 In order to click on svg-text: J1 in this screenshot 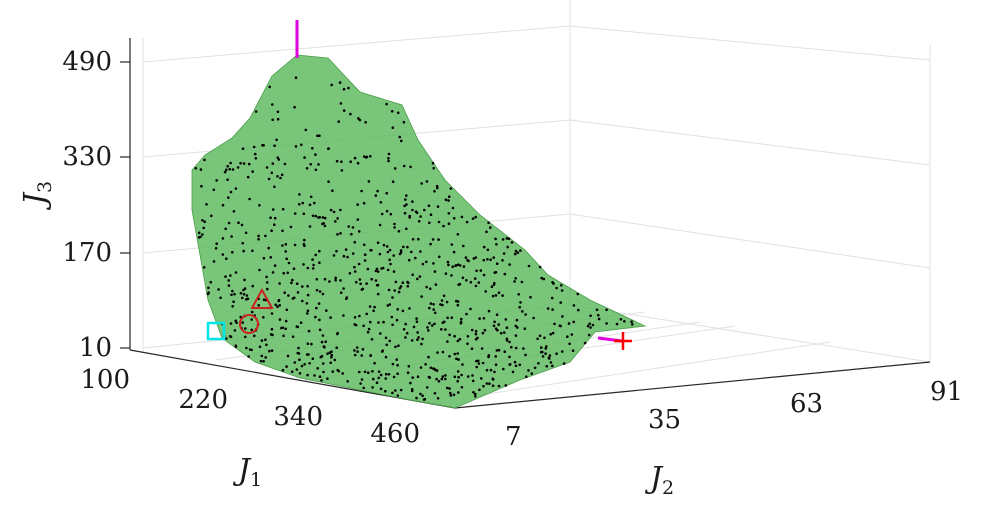, I will do `click(247, 472)`.